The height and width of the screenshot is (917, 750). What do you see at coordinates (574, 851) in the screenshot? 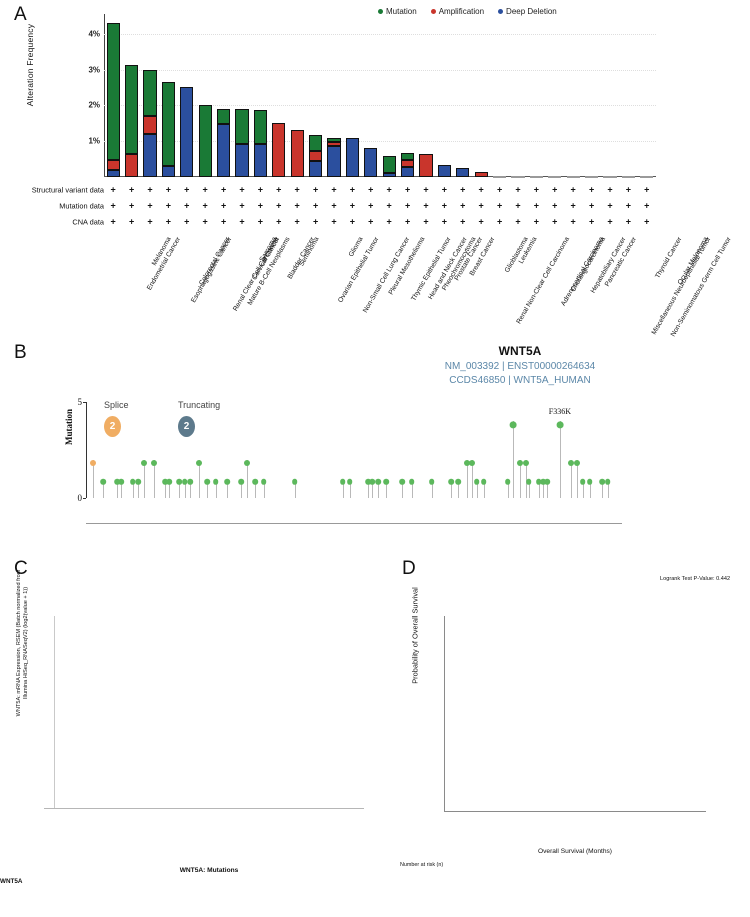
I see `panel-d-x-axis-title: Overall Survival (Months)` at bounding box center [574, 851].